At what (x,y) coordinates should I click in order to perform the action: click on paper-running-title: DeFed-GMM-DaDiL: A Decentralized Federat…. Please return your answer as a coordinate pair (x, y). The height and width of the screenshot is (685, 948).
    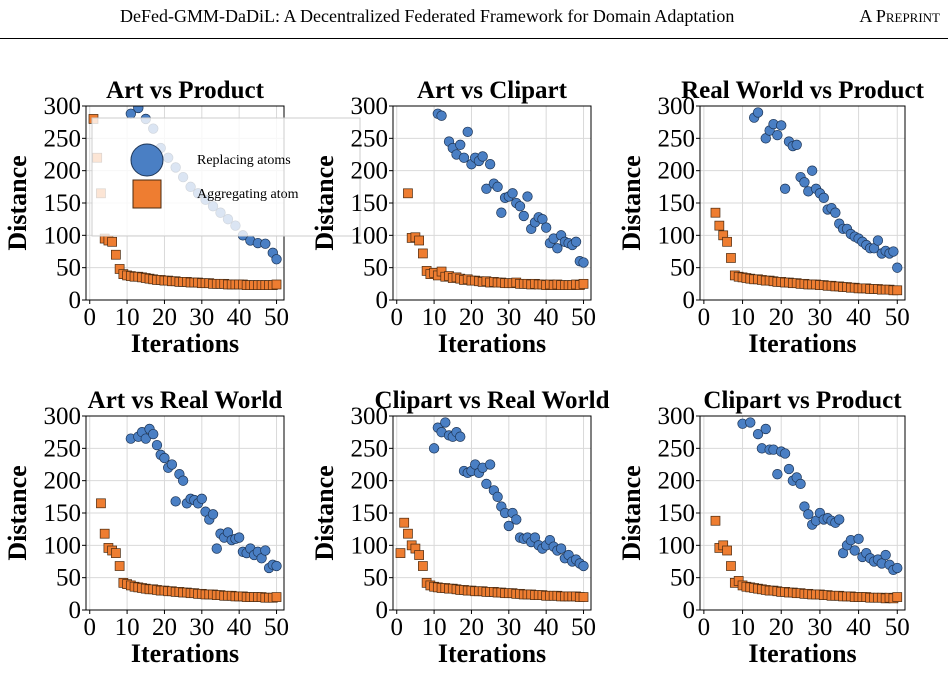
    Looking at the image, I should click on (427, 16).